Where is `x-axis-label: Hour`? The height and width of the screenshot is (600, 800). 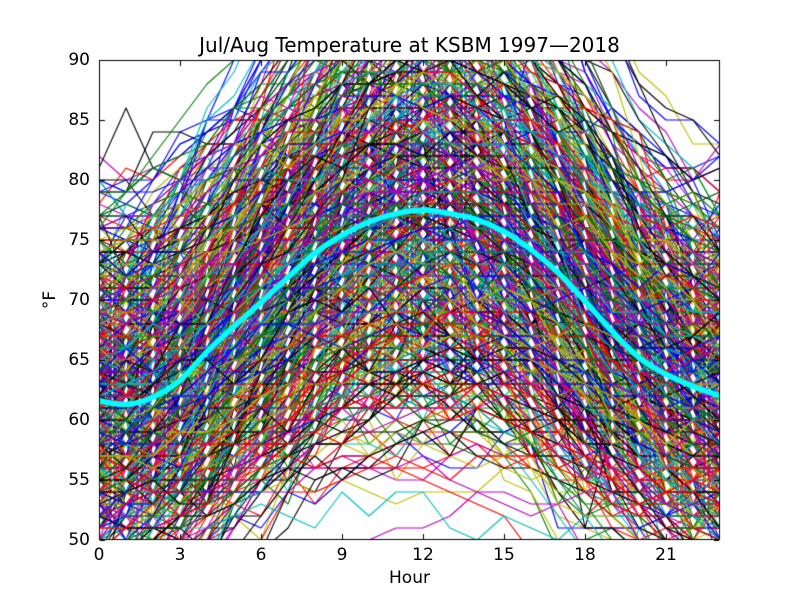
x-axis-label: Hour is located at coordinates (409, 578).